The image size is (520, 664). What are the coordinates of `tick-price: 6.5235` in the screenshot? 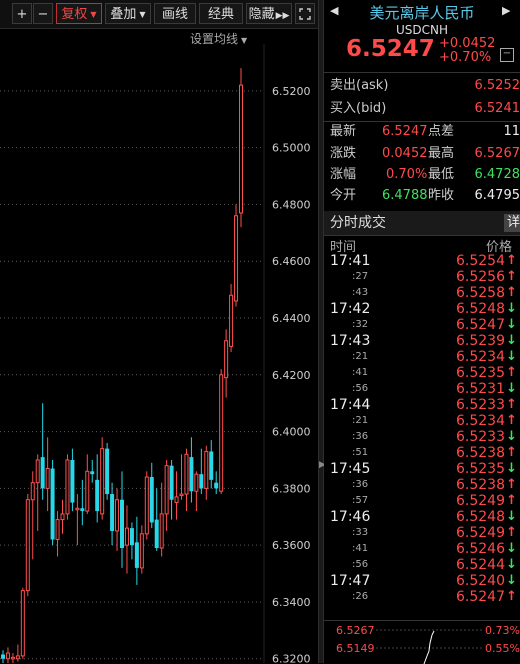 It's located at (480, 373).